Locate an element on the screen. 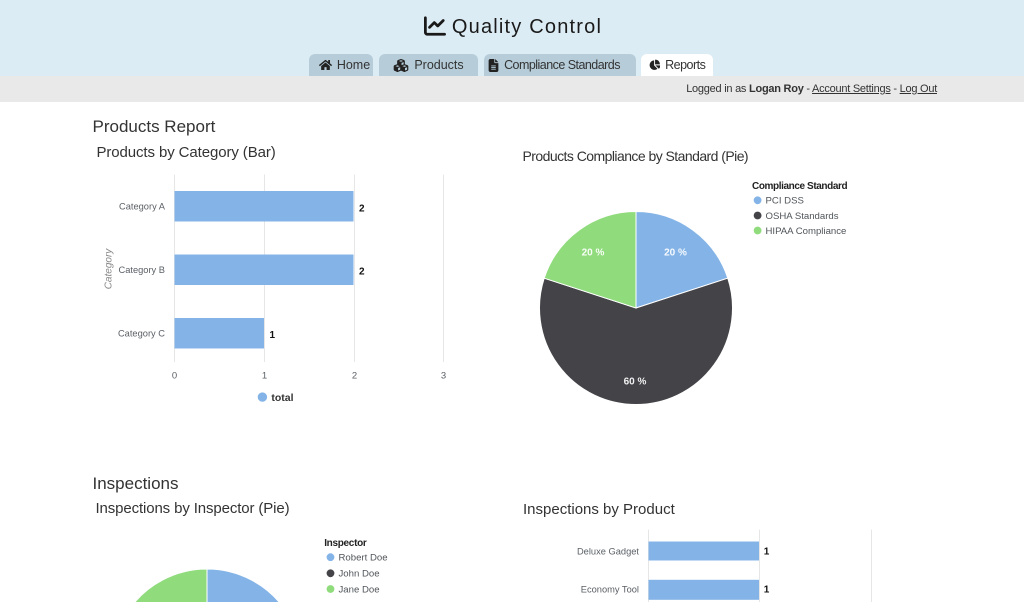 This screenshot has width=1024, height=602. svg-text: Inspector is located at coordinates (345, 543).